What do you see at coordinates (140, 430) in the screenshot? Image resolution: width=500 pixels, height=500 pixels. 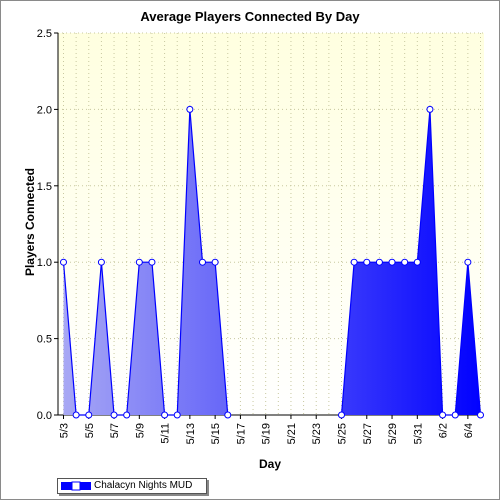 I see `x-tick-label: 5/9` at bounding box center [140, 430].